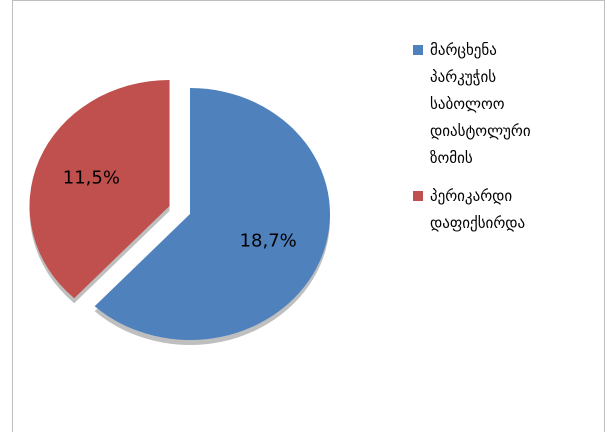 The width and height of the screenshot is (607, 432). What do you see at coordinates (99, 189) in the screenshot?
I see `pie-slice` at bounding box center [99, 189].